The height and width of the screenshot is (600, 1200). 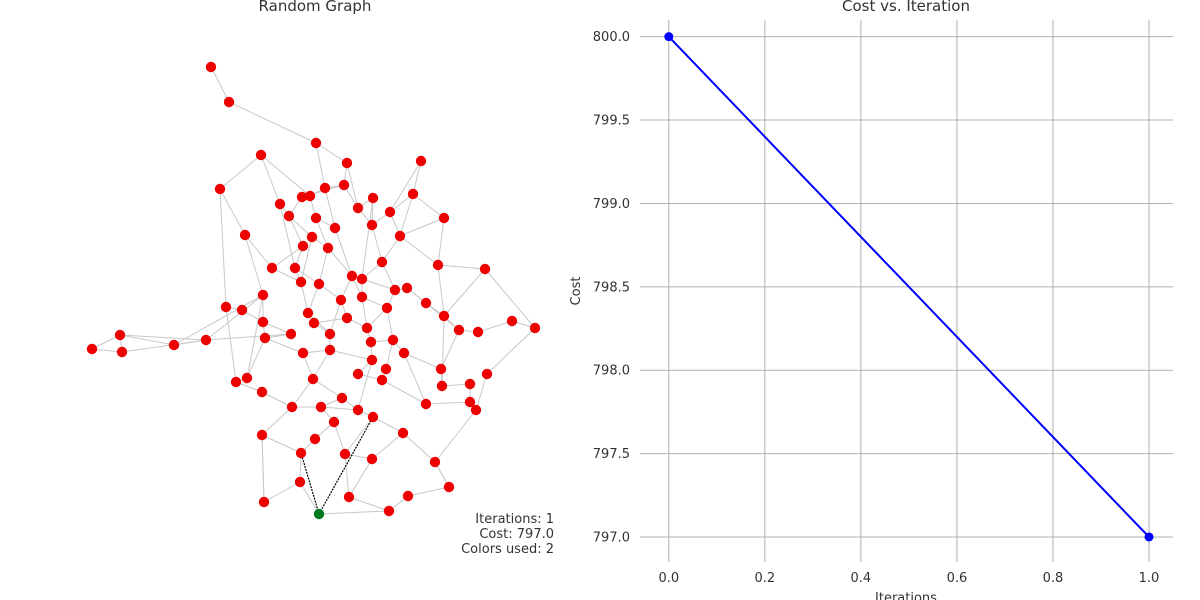 I want to click on x-tick-label: 0.4, so click(x=861, y=578).